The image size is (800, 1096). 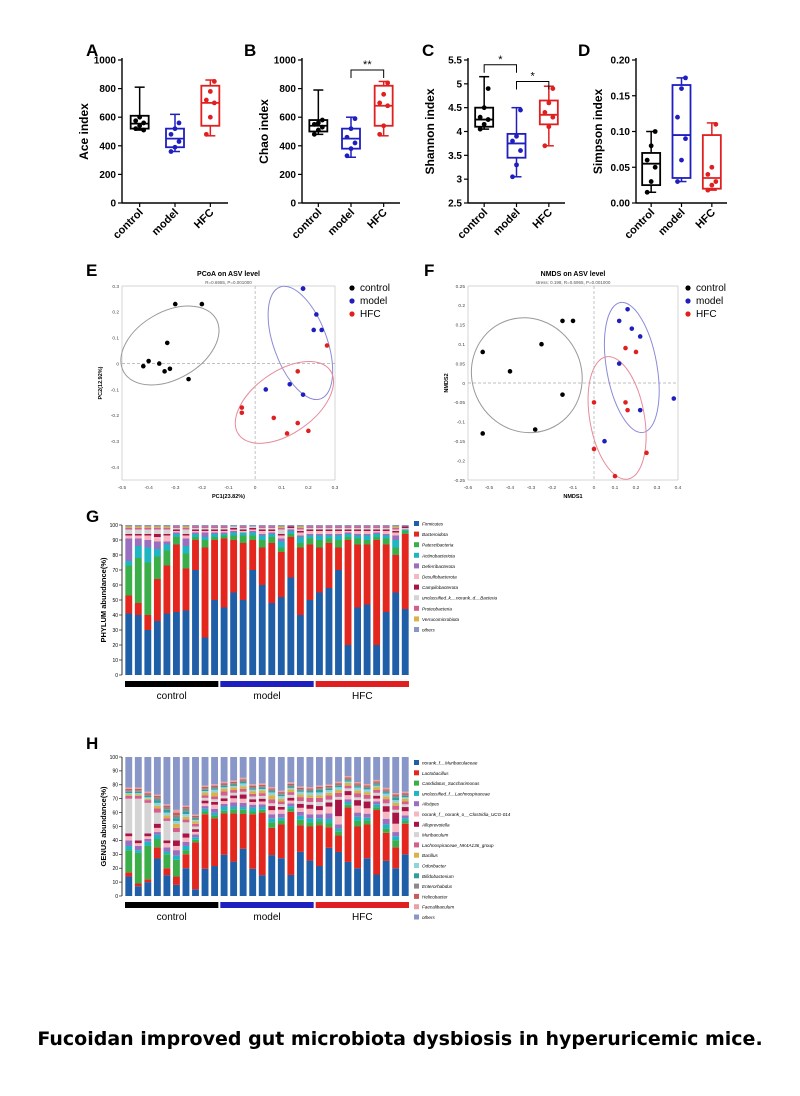 I want to click on bar-segment-Lachnospiraceae_NK4A136_group, so click(x=357, y=795).